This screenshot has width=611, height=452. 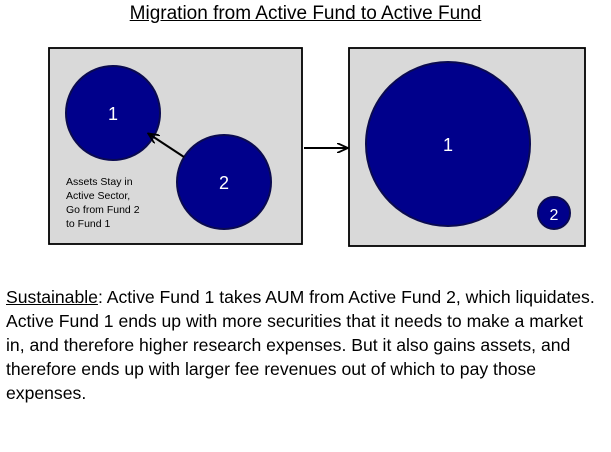 I want to click on after-fund-2-circle, so click(x=554, y=213).